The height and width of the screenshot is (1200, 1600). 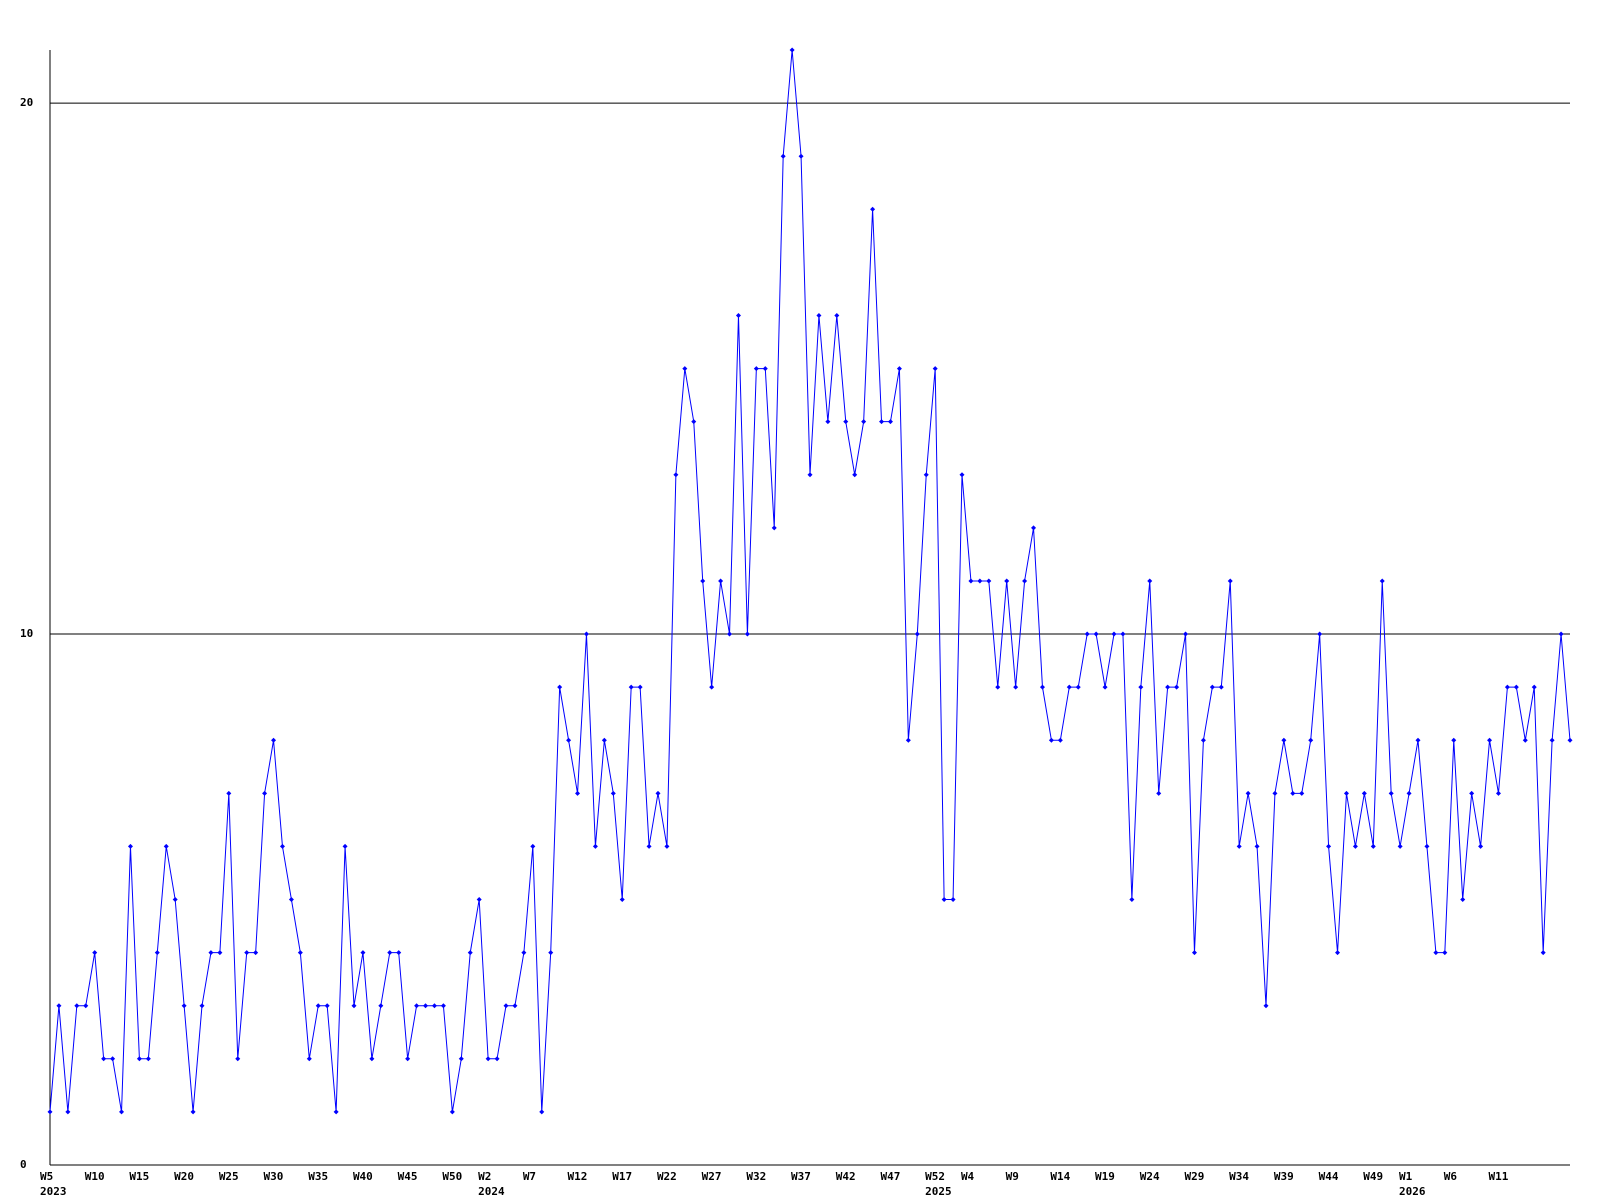 What do you see at coordinates (667, 1176) in the screenshot?
I see `x-tick-label: W22` at bounding box center [667, 1176].